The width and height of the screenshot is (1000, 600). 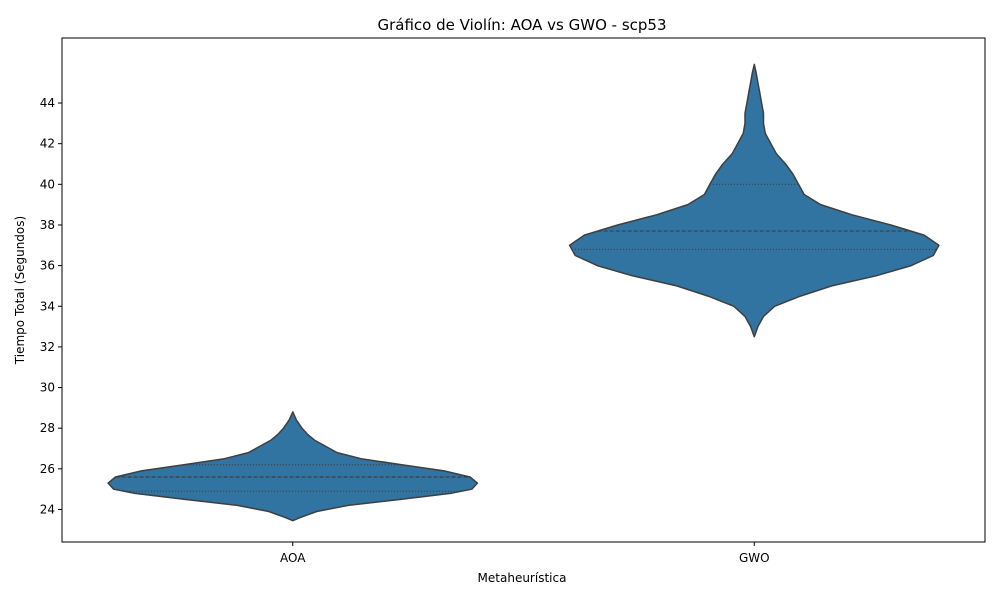 I want to click on y-axis-label: Tiempo Total (Segundos), so click(x=20, y=290).